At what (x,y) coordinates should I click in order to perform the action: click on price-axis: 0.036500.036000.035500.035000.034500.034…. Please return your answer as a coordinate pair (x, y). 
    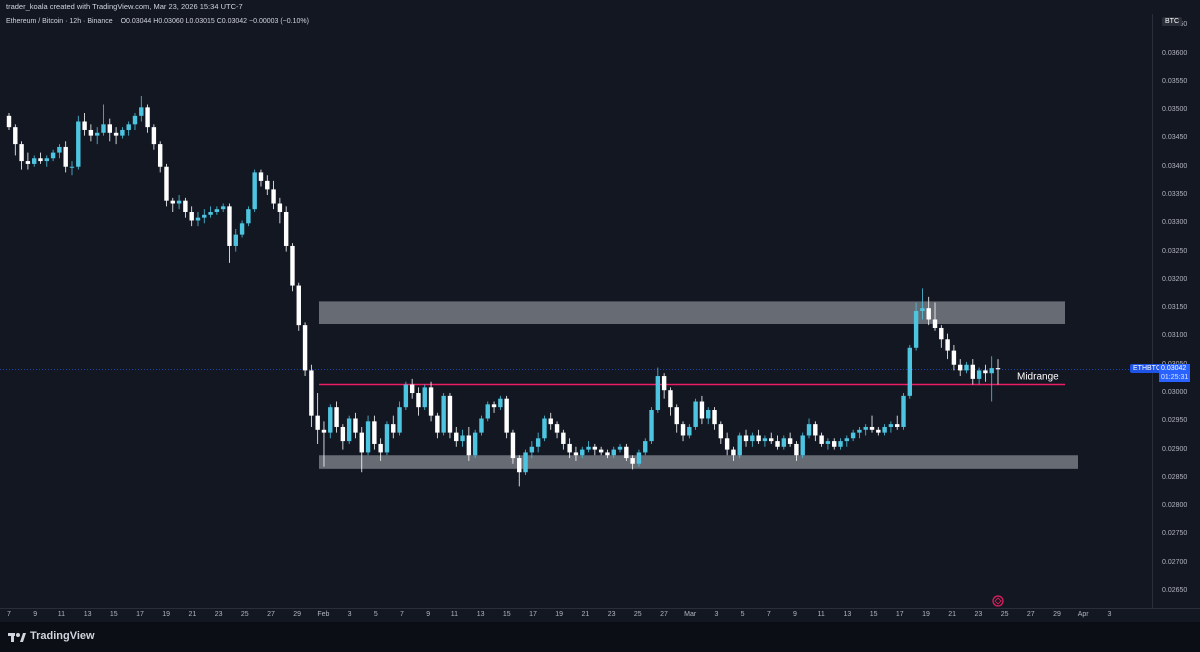
    Looking at the image, I should click on (1176, 311).